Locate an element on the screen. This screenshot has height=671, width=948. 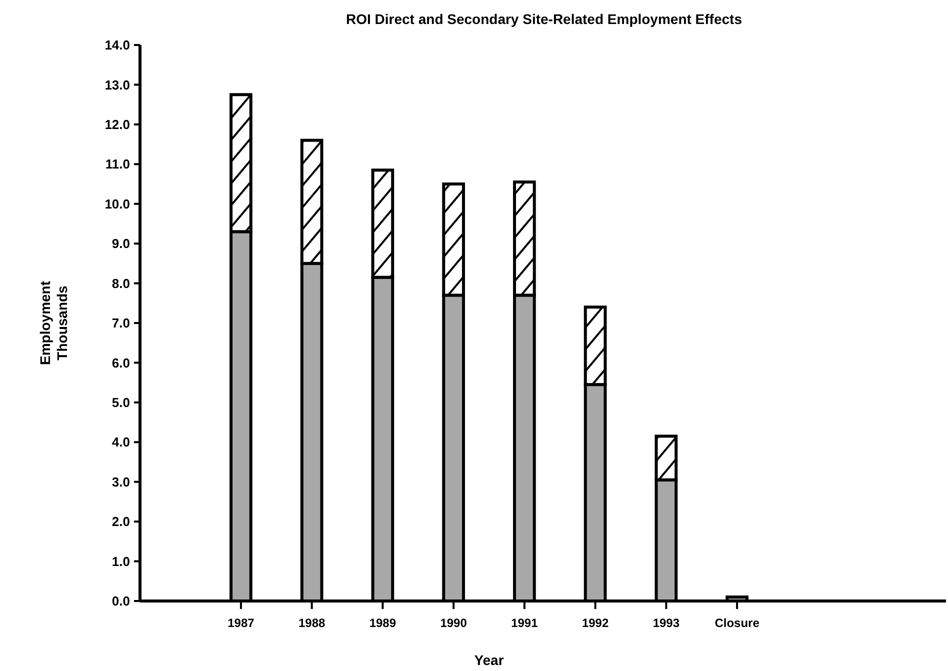
y-tick-label: 13.0 is located at coordinates (117, 84).